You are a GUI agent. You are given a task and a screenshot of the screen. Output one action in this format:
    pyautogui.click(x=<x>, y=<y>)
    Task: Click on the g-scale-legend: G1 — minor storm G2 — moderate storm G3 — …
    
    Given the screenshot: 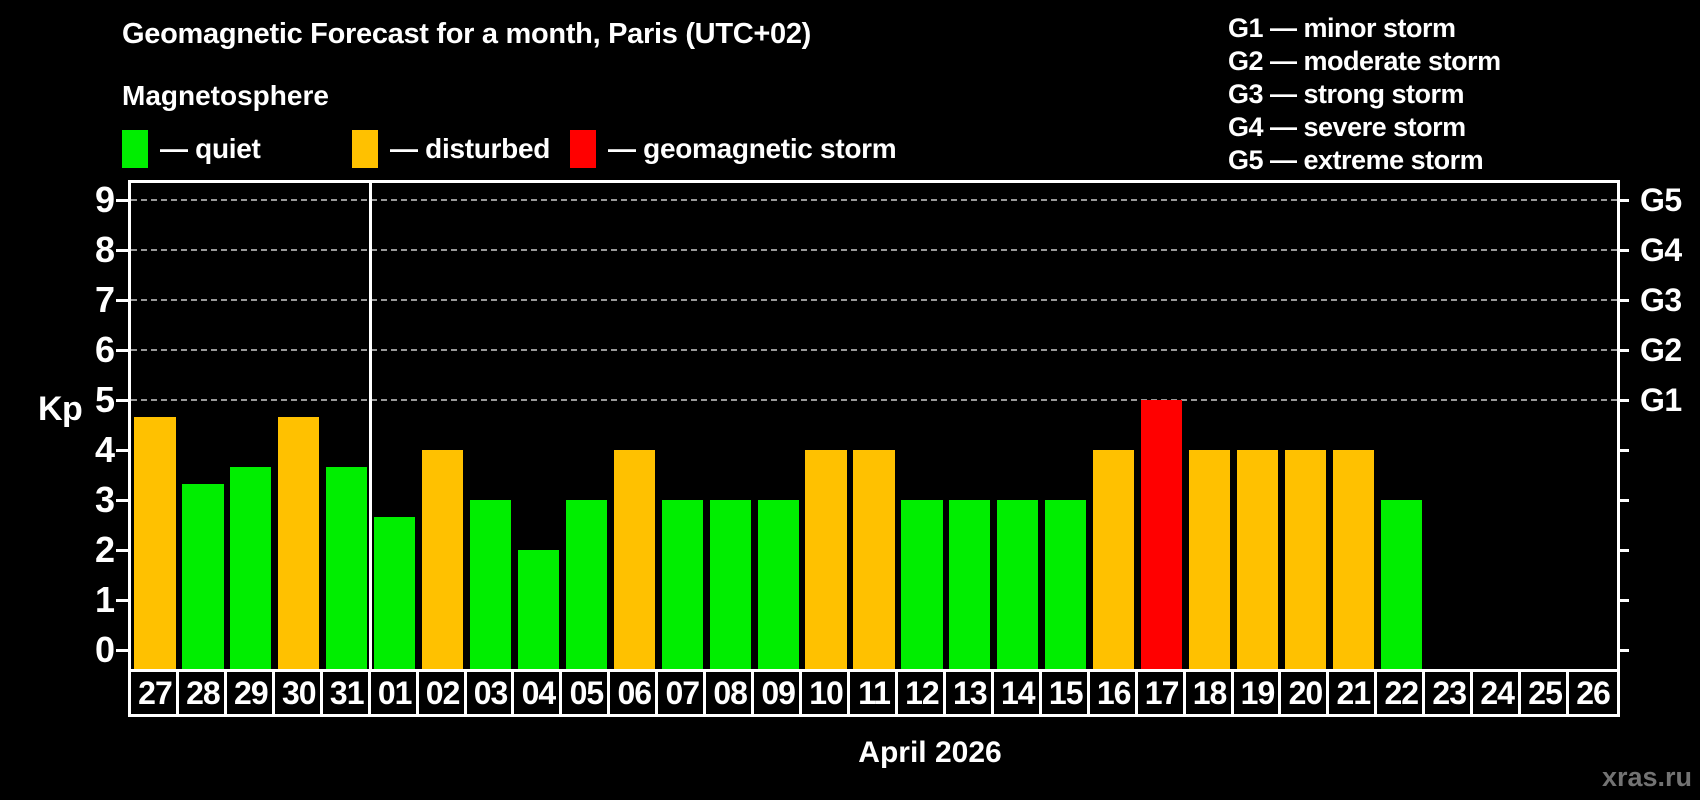 What is the action you would take?
    pyautogui.click(x=1364, y=94)
    